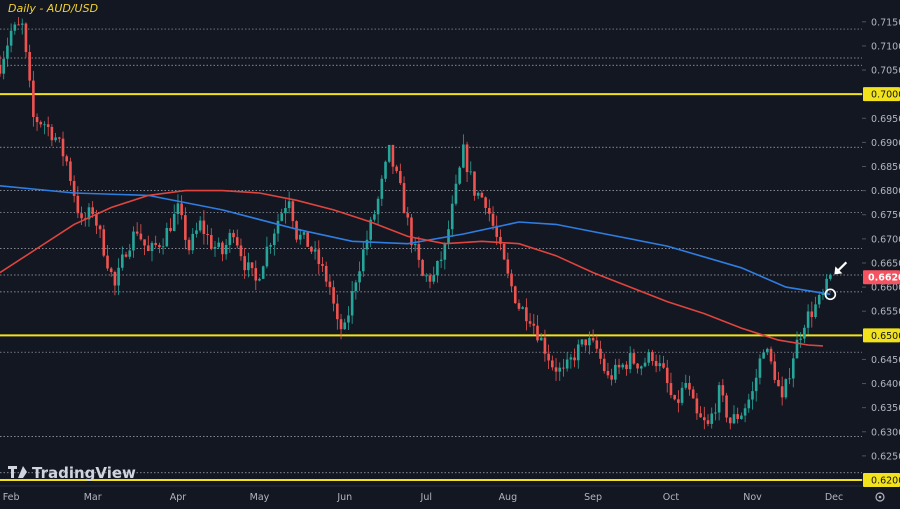  I want to click on ytick-label-2: 0.70500, so click(884, 71).